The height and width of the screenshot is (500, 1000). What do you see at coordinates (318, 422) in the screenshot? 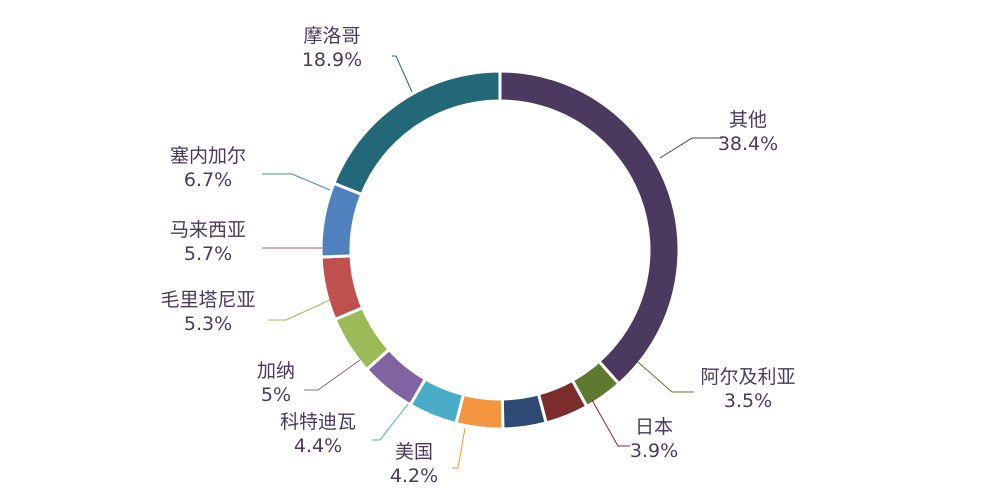
I see `slice-name-label-4: 科特迪瓦` at bounding box center [318, 422].